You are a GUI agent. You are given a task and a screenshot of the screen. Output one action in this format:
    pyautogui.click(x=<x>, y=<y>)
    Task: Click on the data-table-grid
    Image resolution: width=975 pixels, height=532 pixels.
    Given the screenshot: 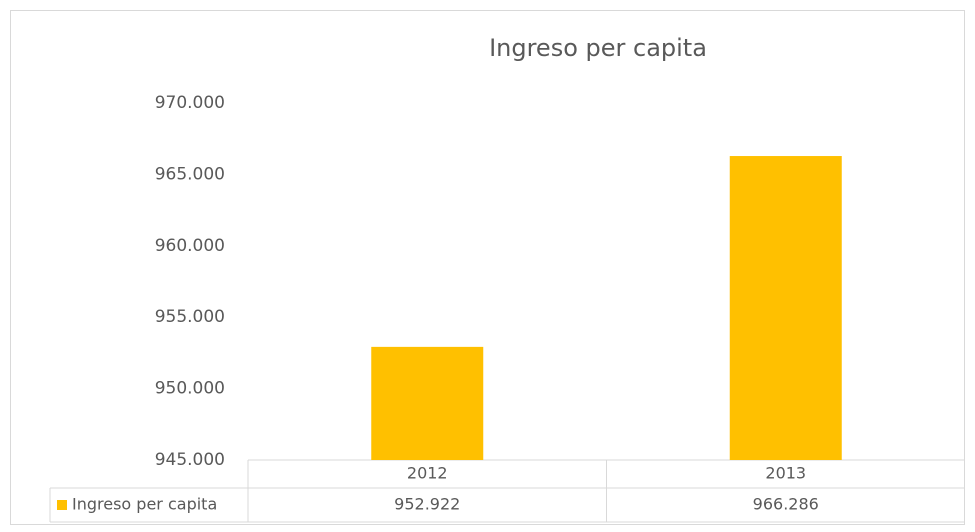 What is the action you would take?
    pyautogui.click(x=507, y=491)
    